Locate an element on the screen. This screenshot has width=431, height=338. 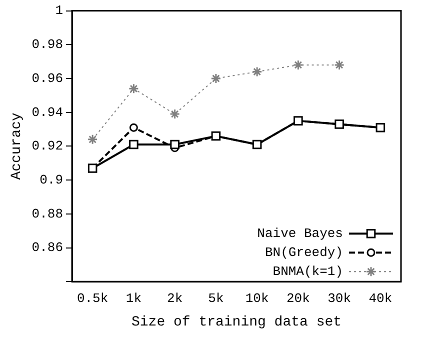
x-tick-label: 2k is located at coordinates (175, 298).